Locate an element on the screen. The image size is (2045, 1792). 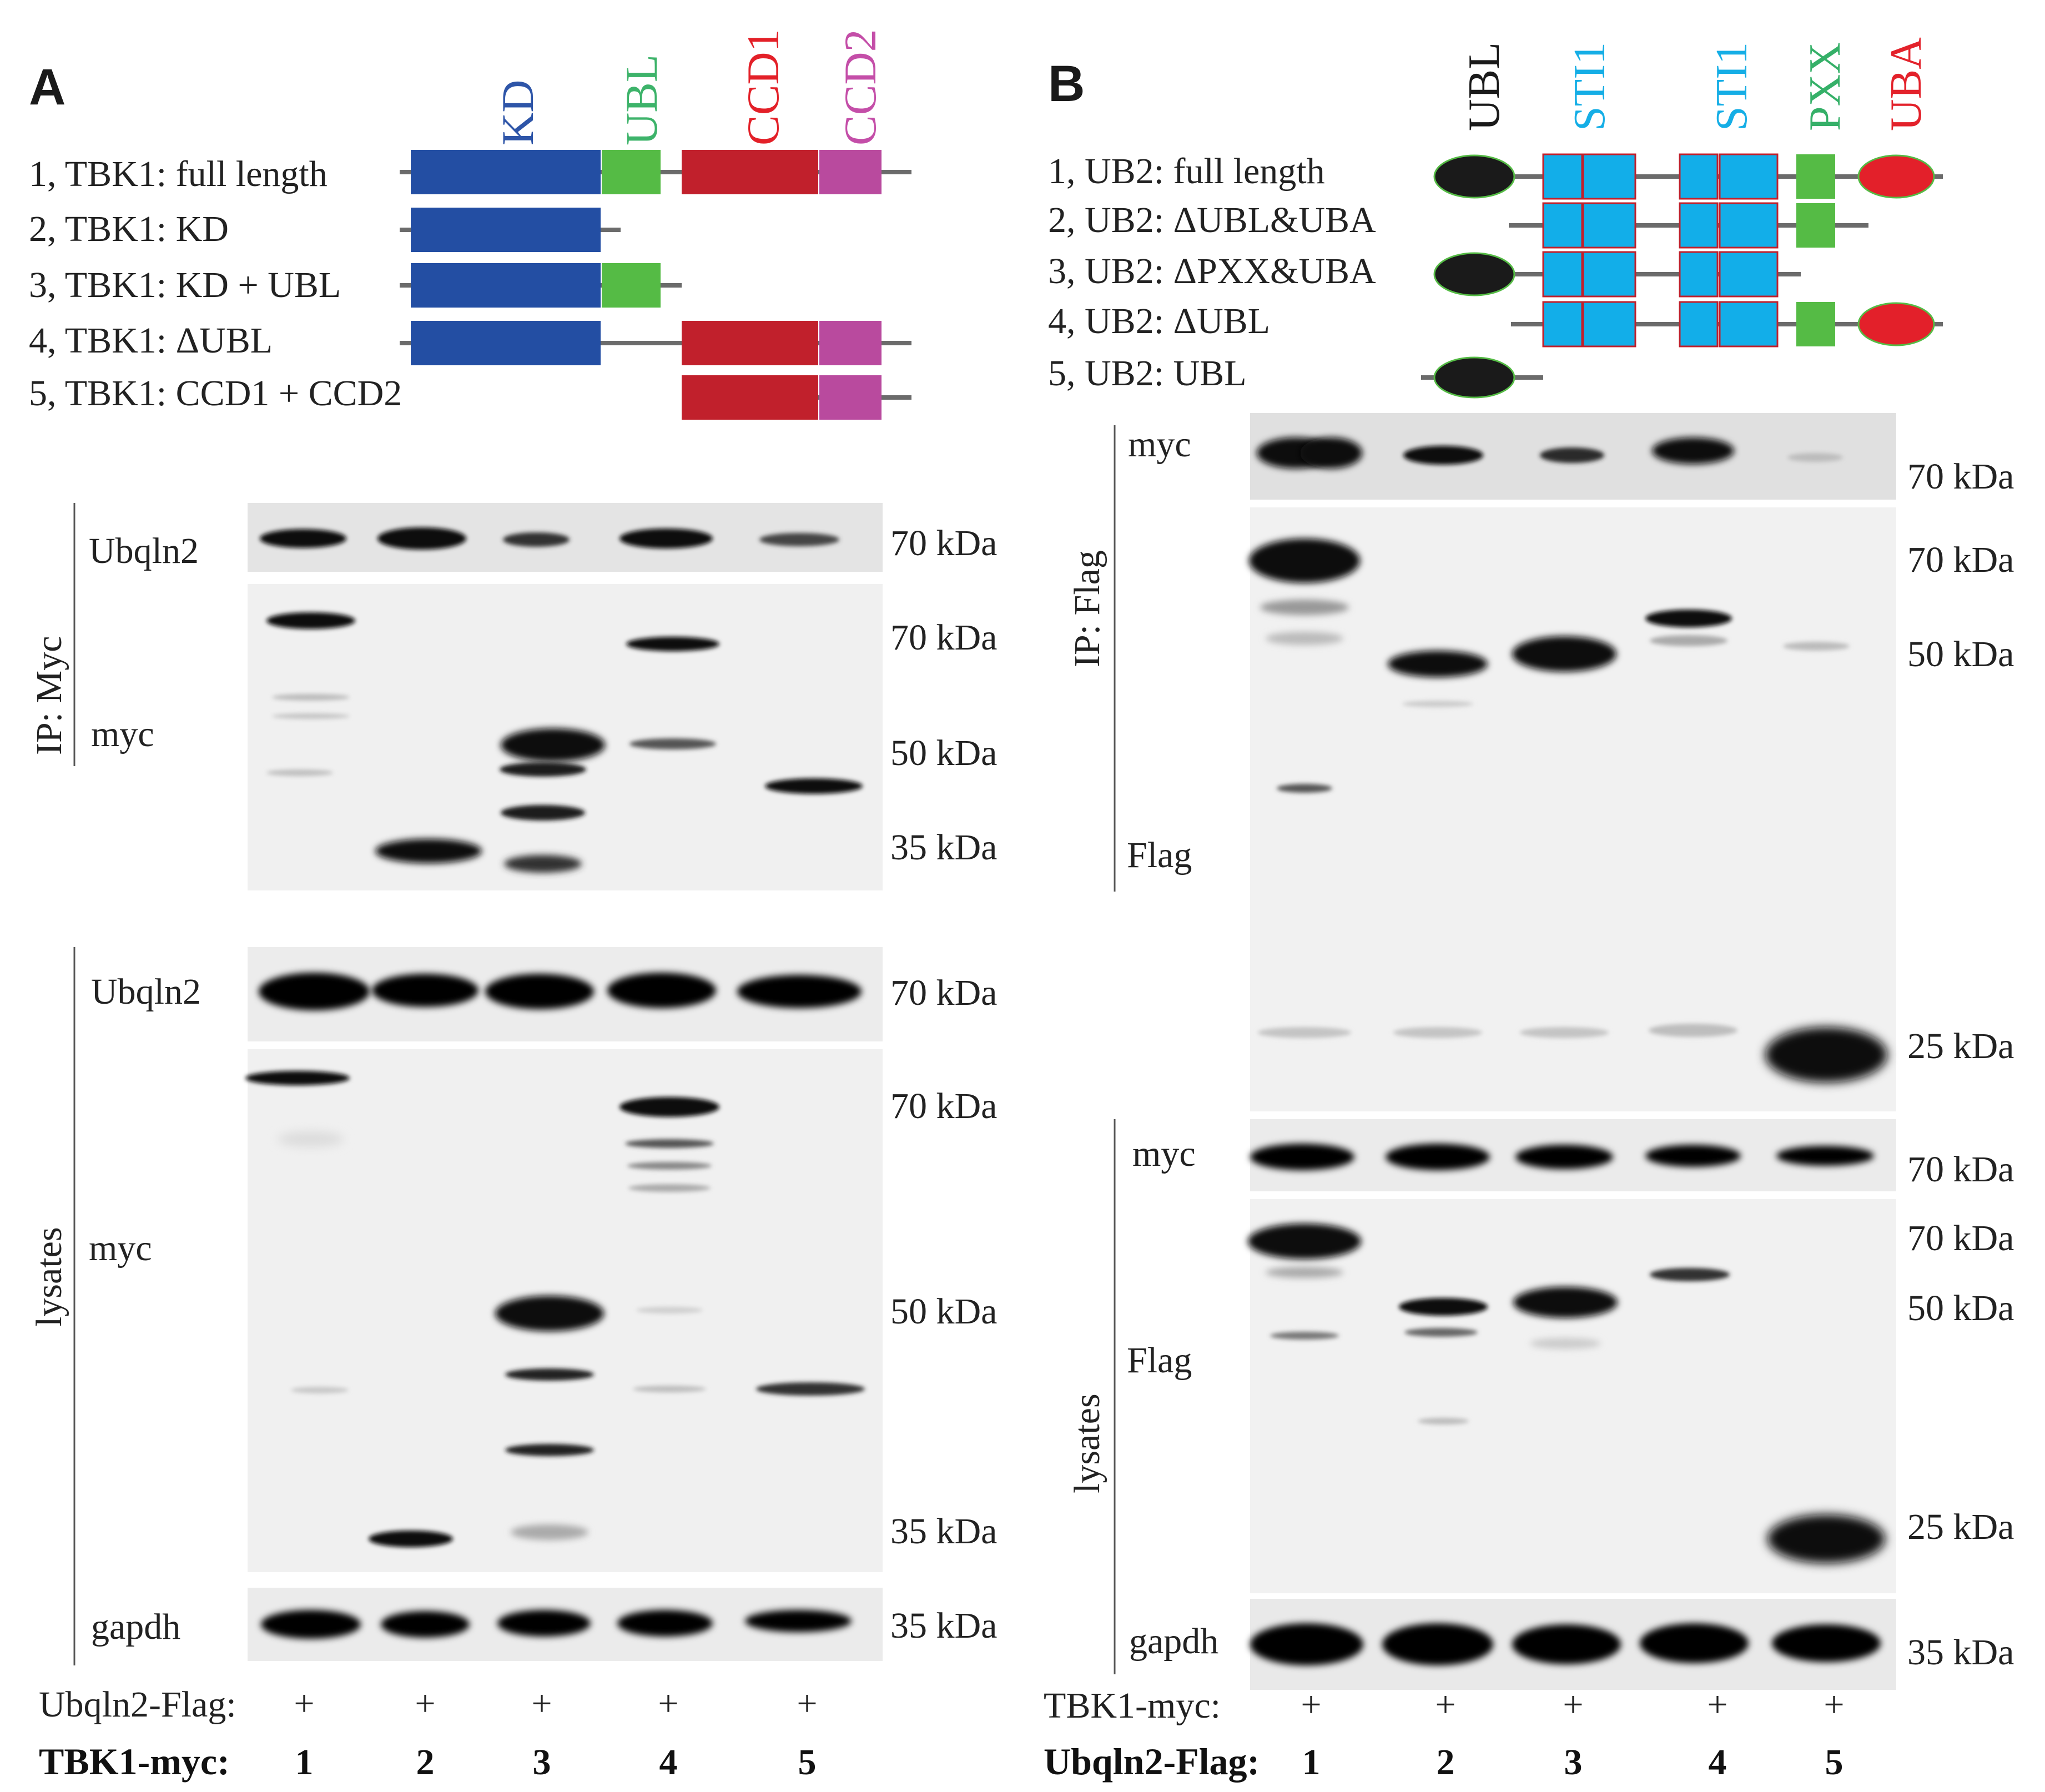
panel-a-letter: A is located at coordinates (47, 87).